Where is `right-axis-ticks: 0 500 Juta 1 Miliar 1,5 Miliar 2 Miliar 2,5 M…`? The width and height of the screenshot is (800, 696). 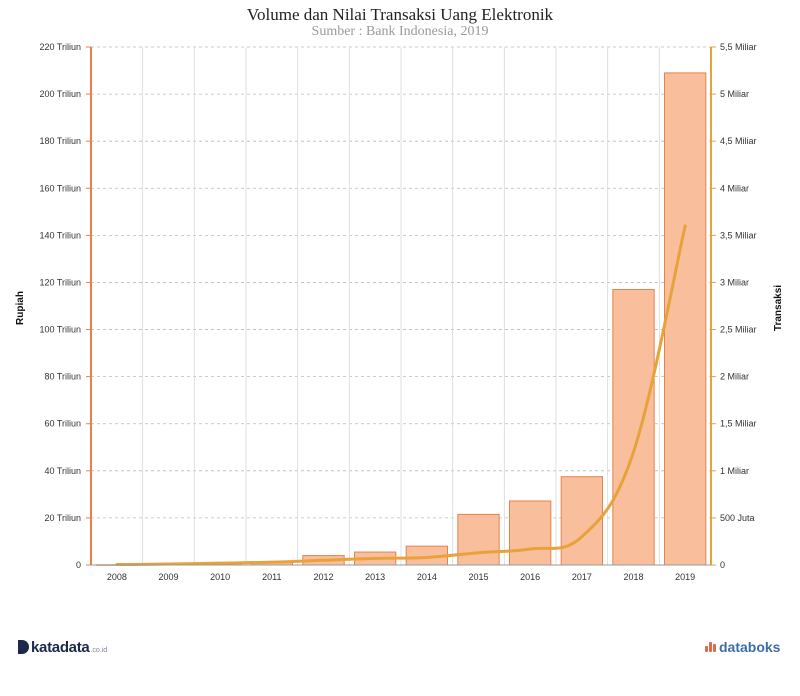
right-axis-ticks: 0 500 Juta 1 Miliar 1,5 Miliar 2 Miliar 2,5 M… is located at coordinates (734, 306).